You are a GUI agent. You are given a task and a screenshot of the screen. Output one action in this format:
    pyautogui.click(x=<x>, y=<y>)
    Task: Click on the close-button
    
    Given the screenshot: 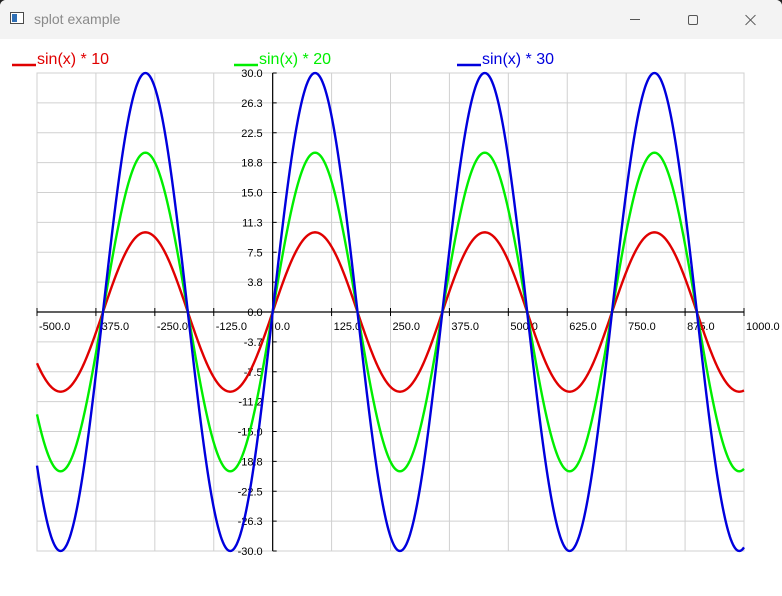 What is the action you would take?
    pyautogui.click(x=751, y=19)
    